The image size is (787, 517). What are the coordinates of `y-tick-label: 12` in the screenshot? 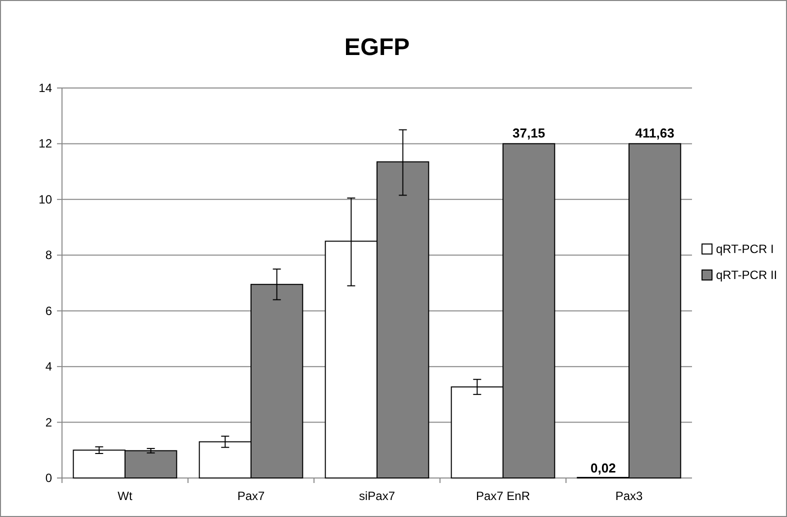 It's located at (45, 143).